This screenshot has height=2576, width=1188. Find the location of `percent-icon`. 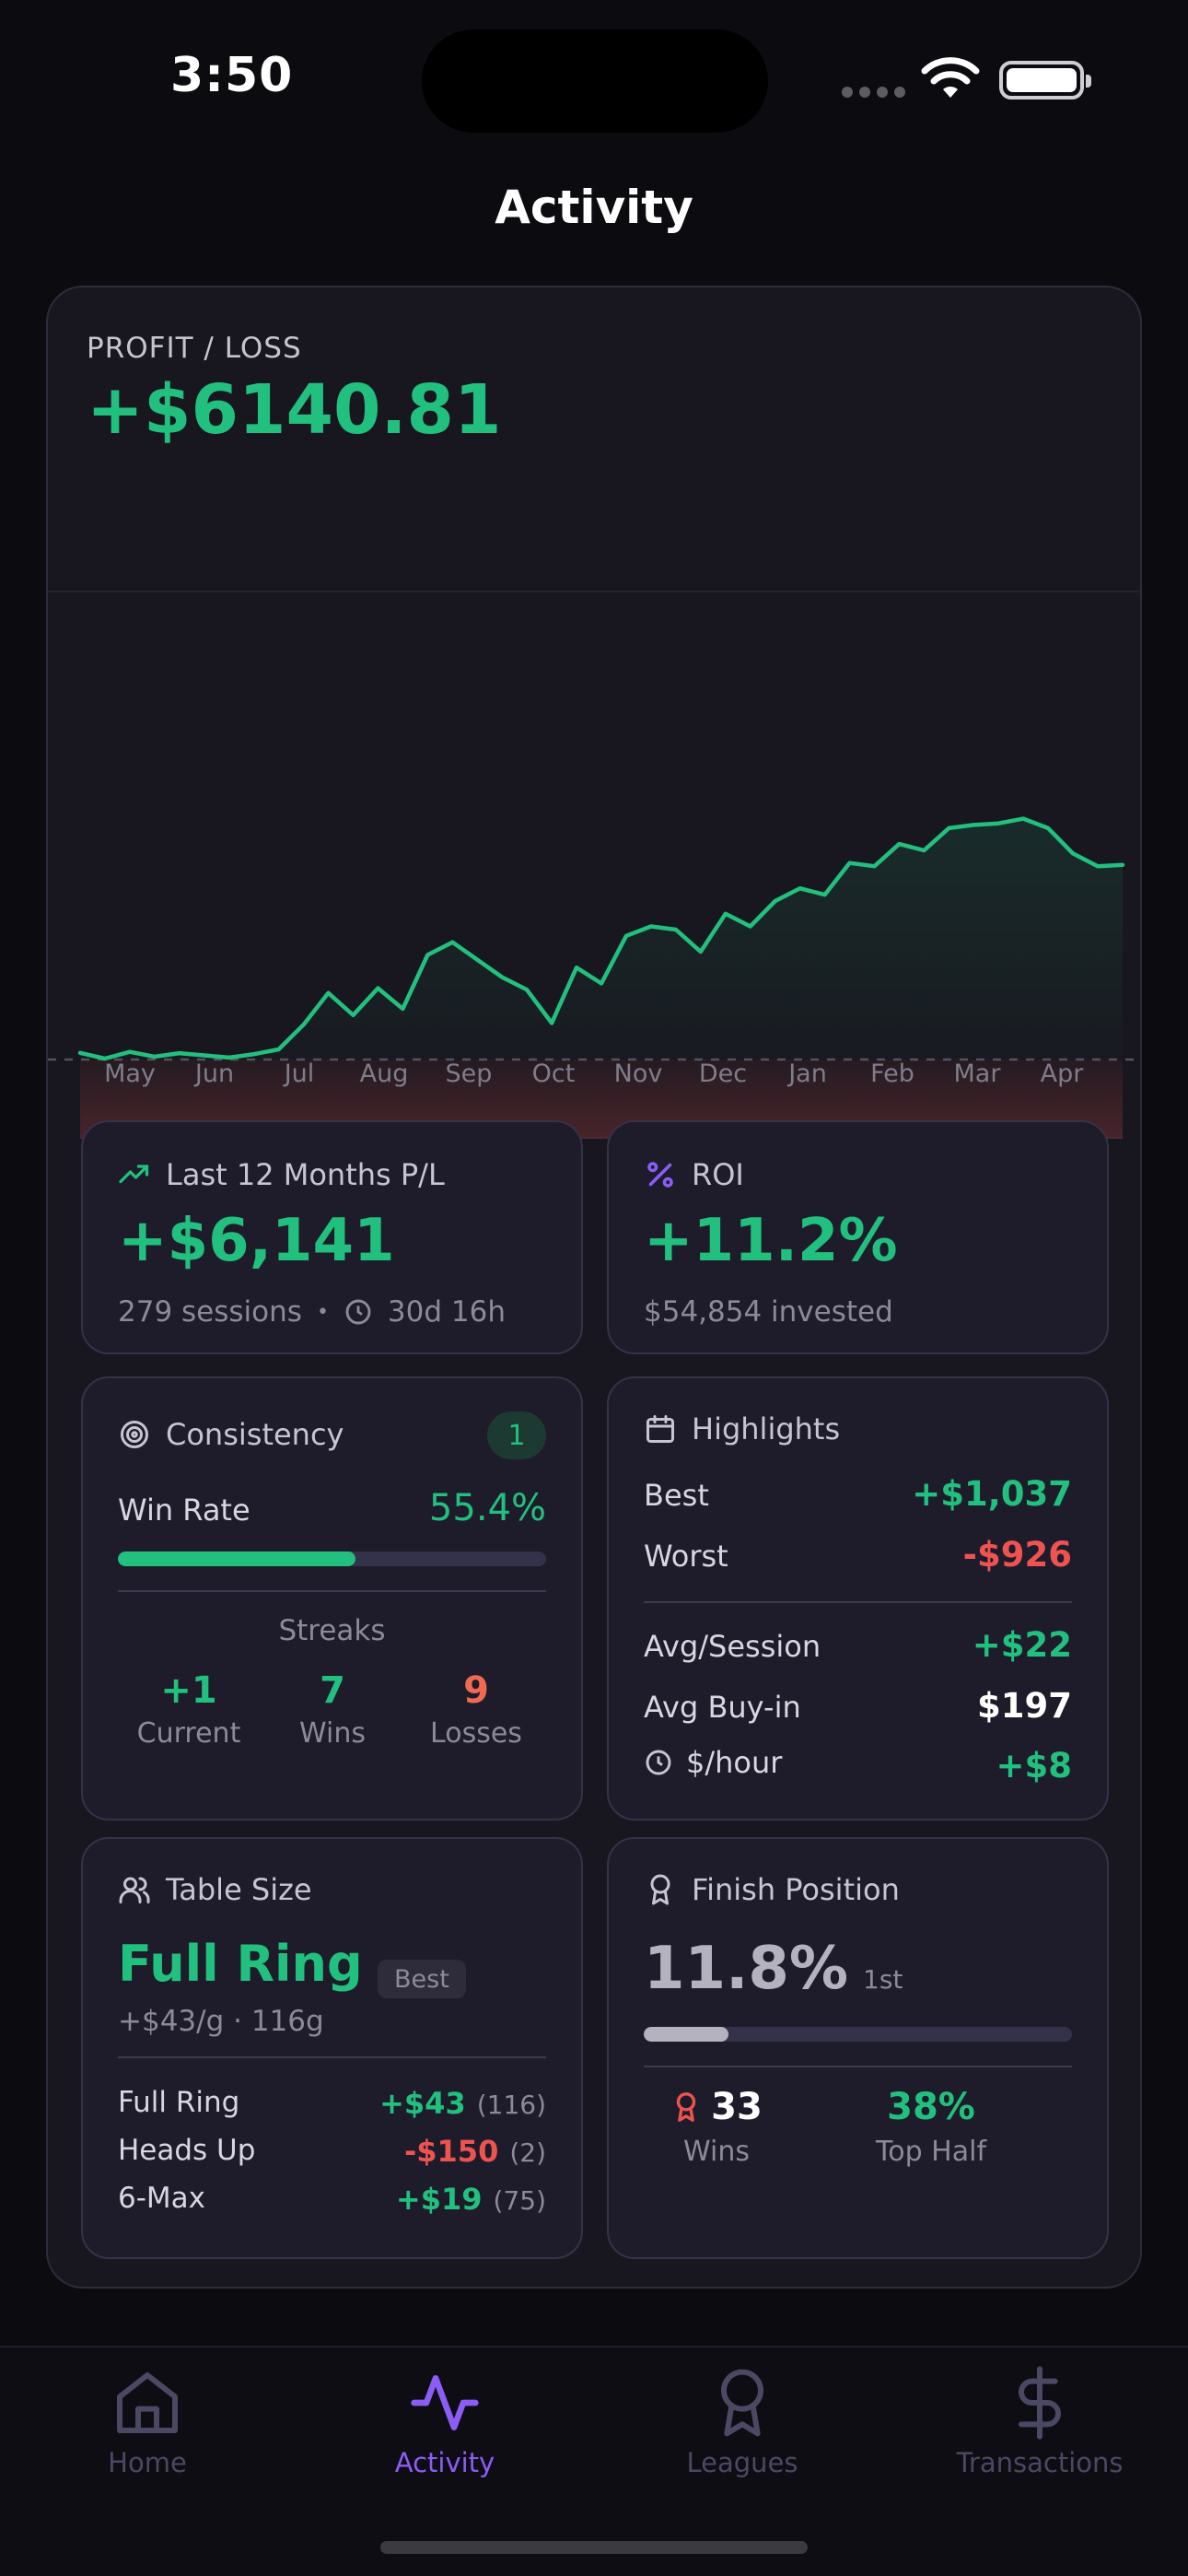

percent-icon is located at coordinates (660, 1175).